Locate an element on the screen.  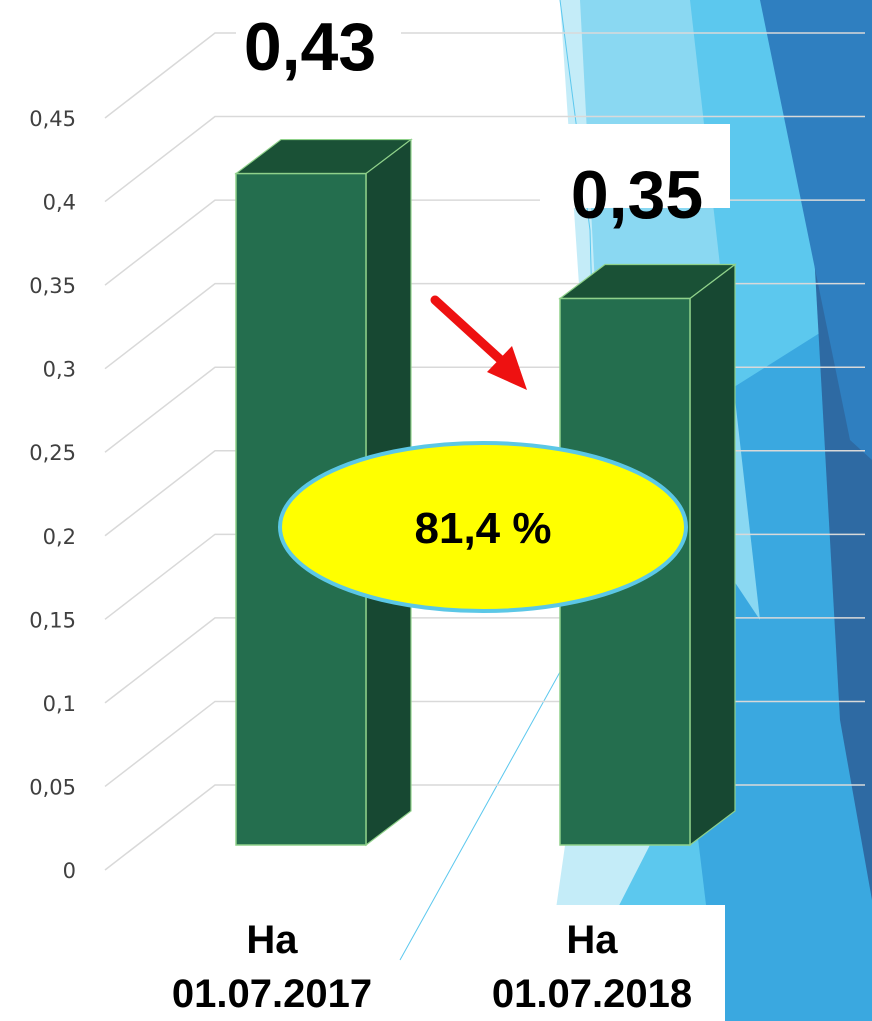
data-label: 0,43 is located at coordinates (310, 47).